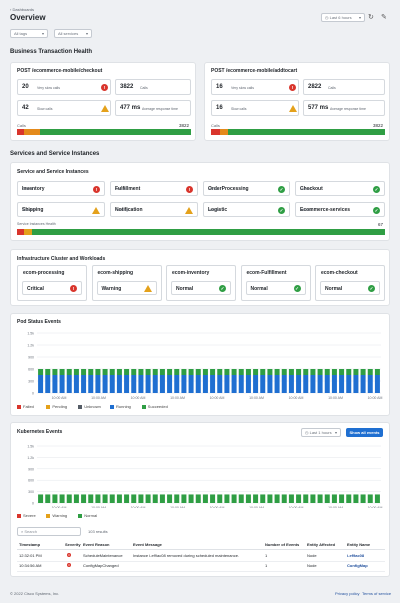  Describe the element at coordinates (30, 544) in the screenshot. I see `column-header: Timestamp` at that location.